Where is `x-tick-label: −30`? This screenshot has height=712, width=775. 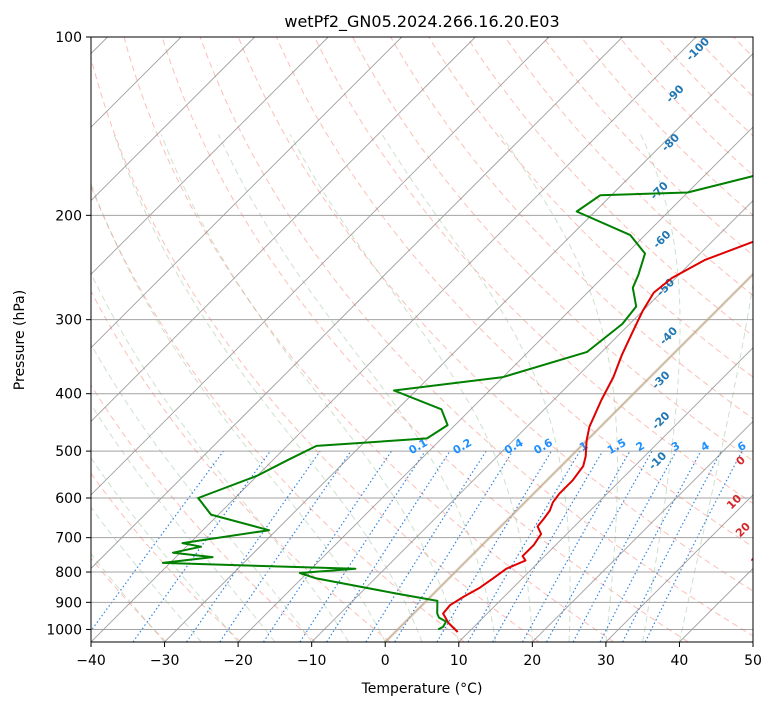 x-tick-label: −30 is located at coordinates (165, 661).